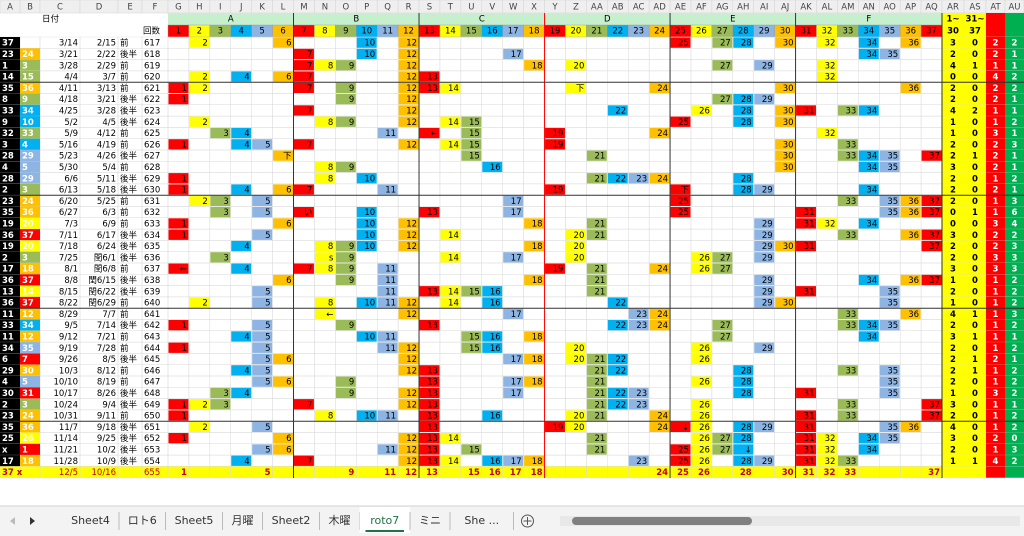  What do you see at coordinates (32, 521) in the screenshot?
I see `next-sheet` at bounding box center [32, 521].